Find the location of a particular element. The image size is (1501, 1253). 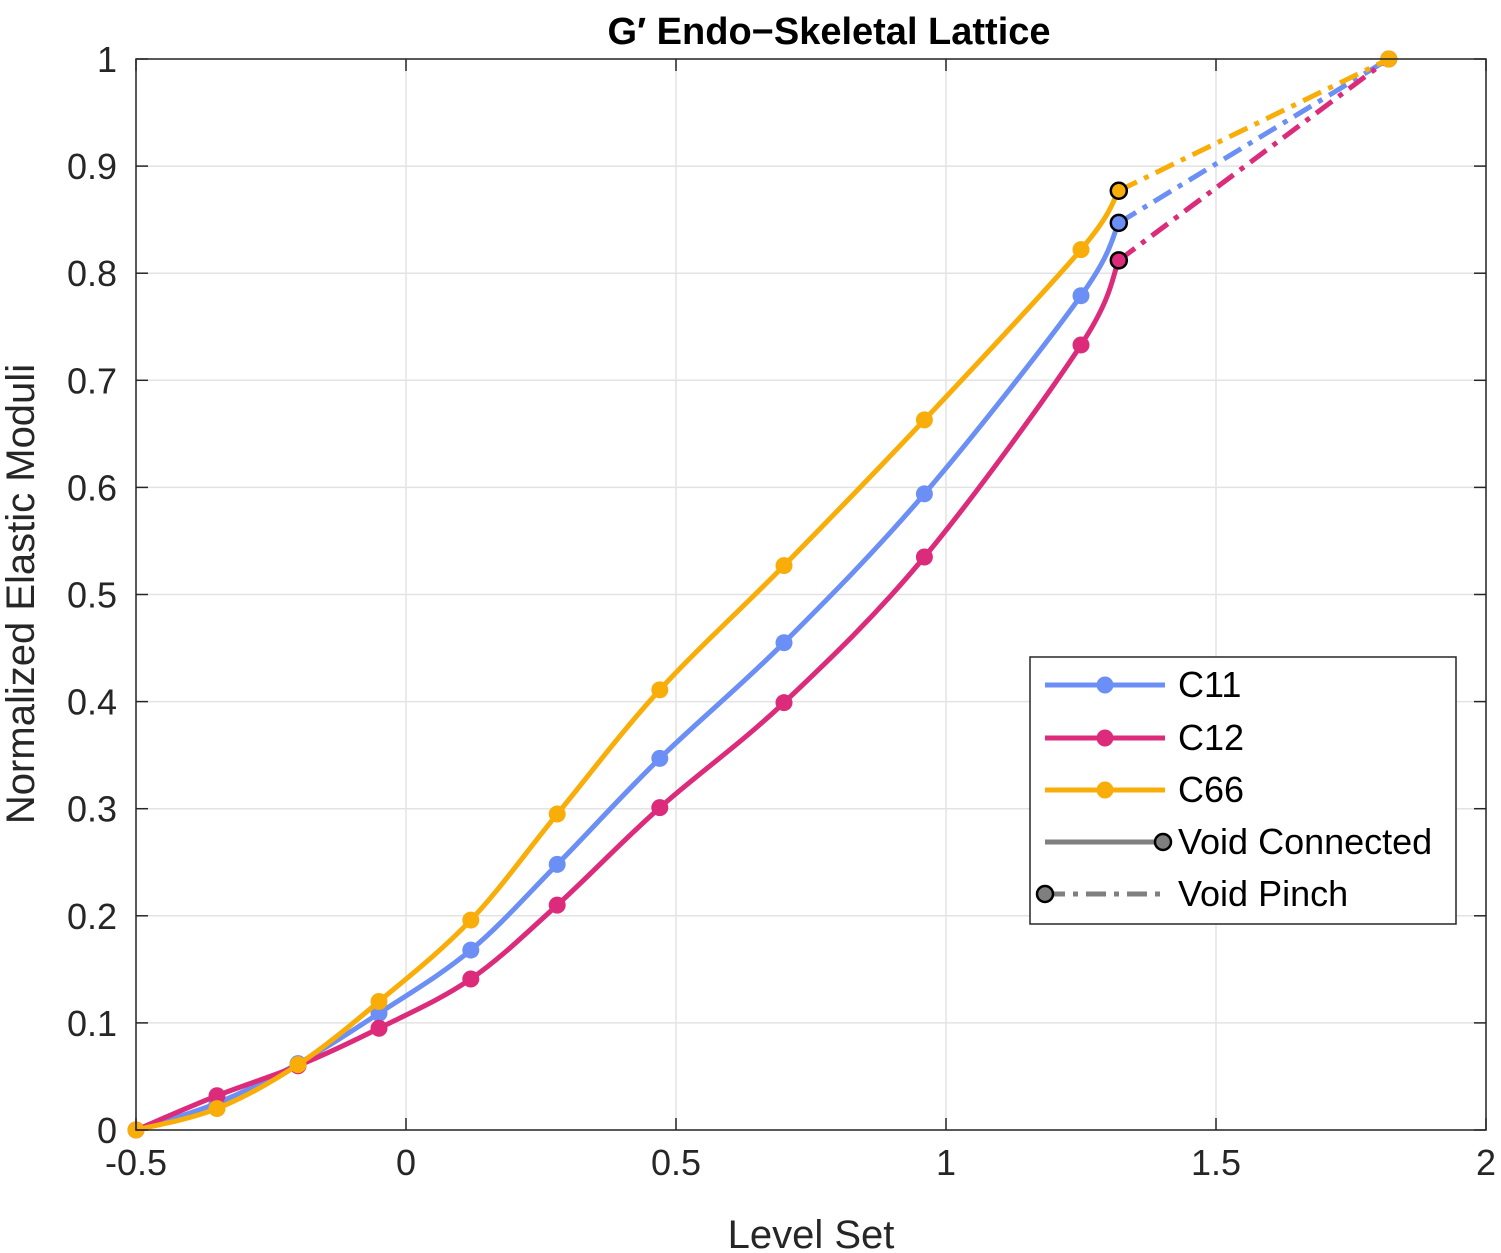

y-tick-label: 0.1 is located at coordinates (92, 1023).